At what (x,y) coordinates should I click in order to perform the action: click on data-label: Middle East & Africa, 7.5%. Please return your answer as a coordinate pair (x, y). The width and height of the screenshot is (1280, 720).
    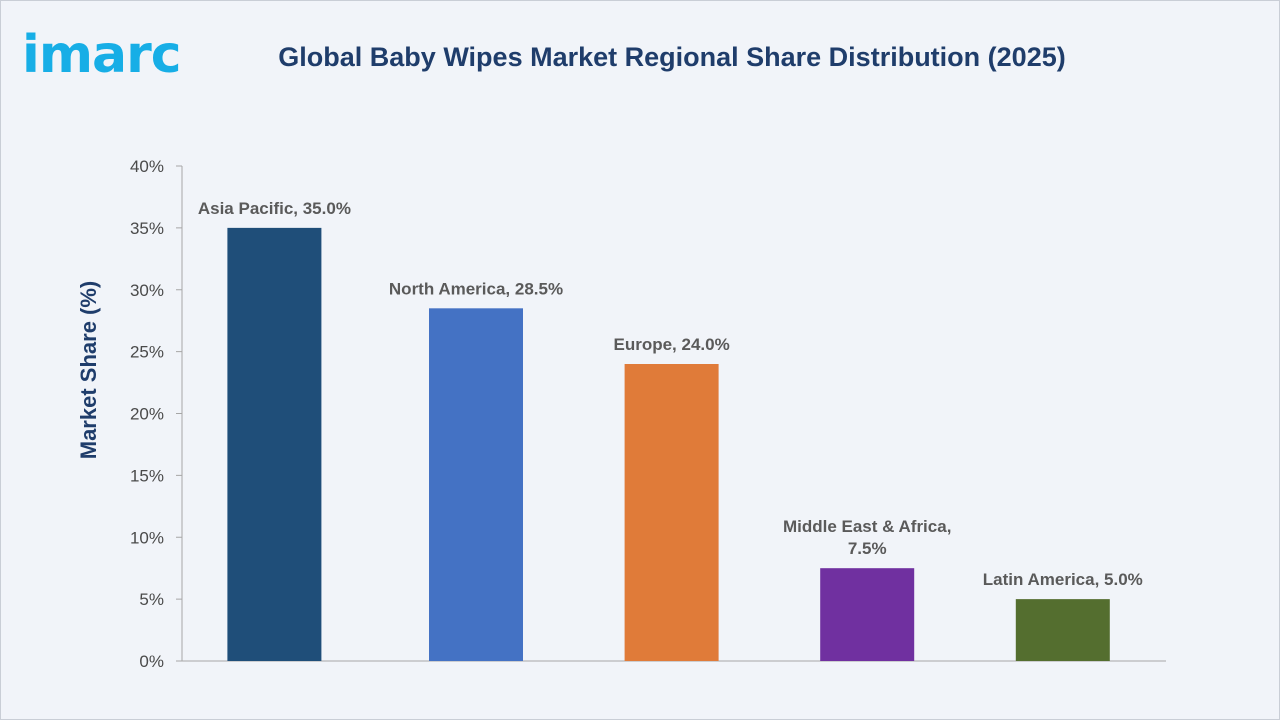
    Looking at the image, I should click on (867, 537).